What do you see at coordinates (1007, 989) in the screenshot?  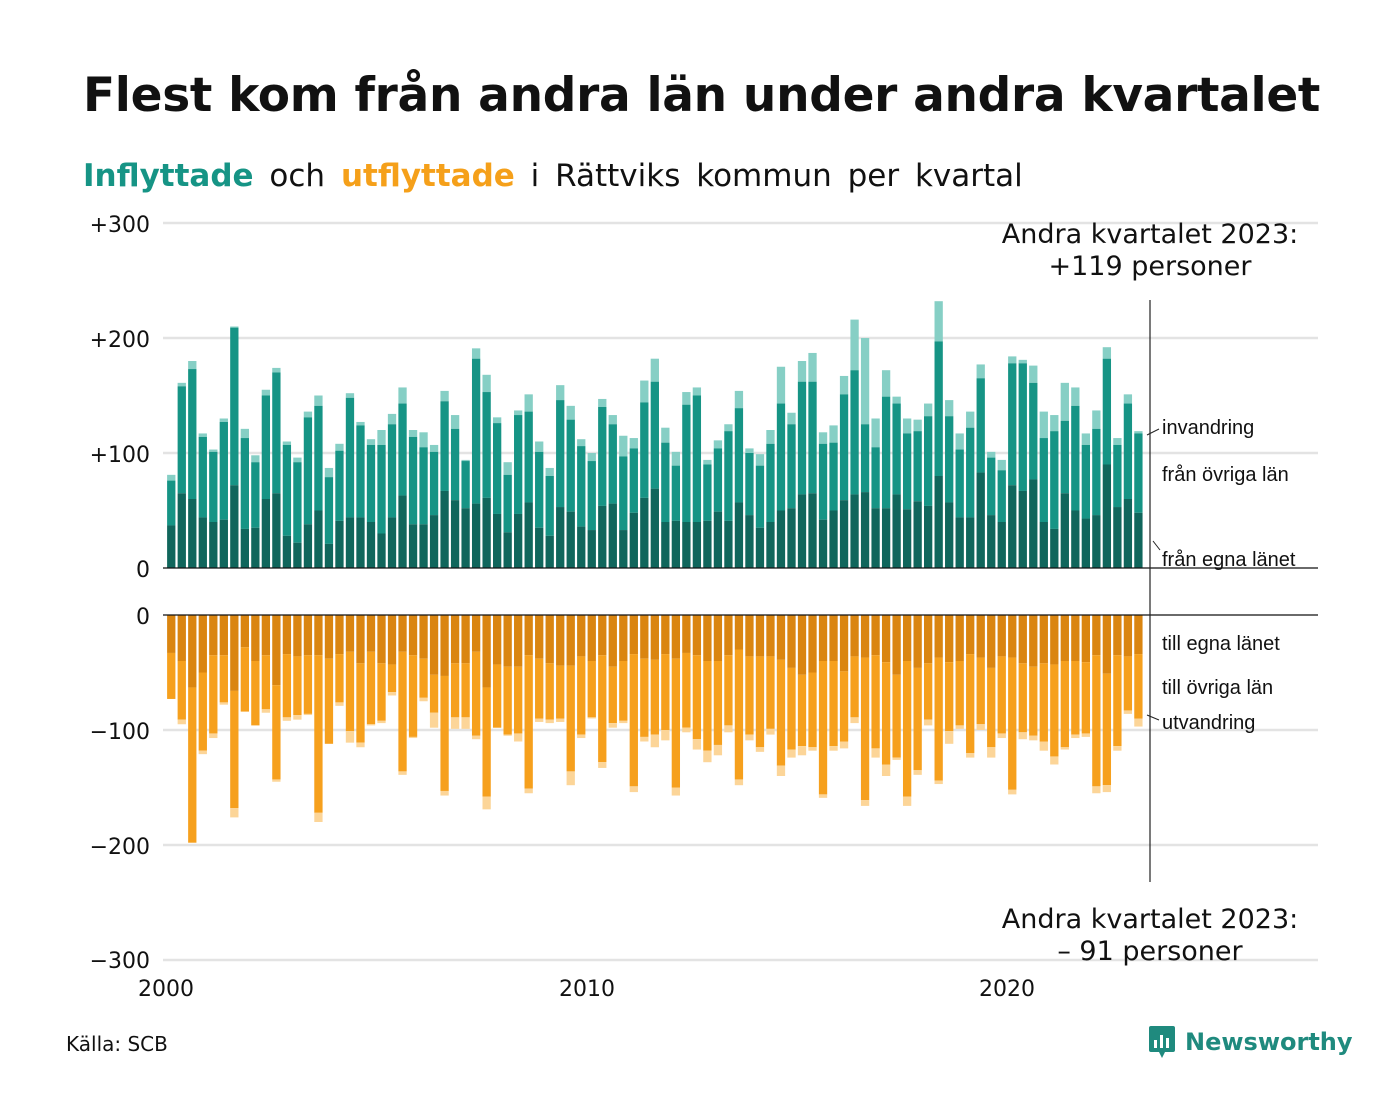 I see `x-tick-2020: 2020` at bounding box center [1007, 989].